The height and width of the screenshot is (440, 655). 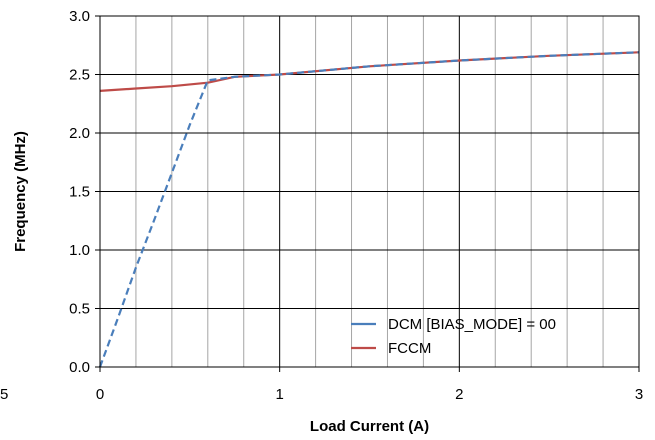 What do you see at coordinates (453, 336) in the screenshot?
I see `legend: DCM [BIAS_MODE] = 00 FCCM` at bounding box center [453, 336].